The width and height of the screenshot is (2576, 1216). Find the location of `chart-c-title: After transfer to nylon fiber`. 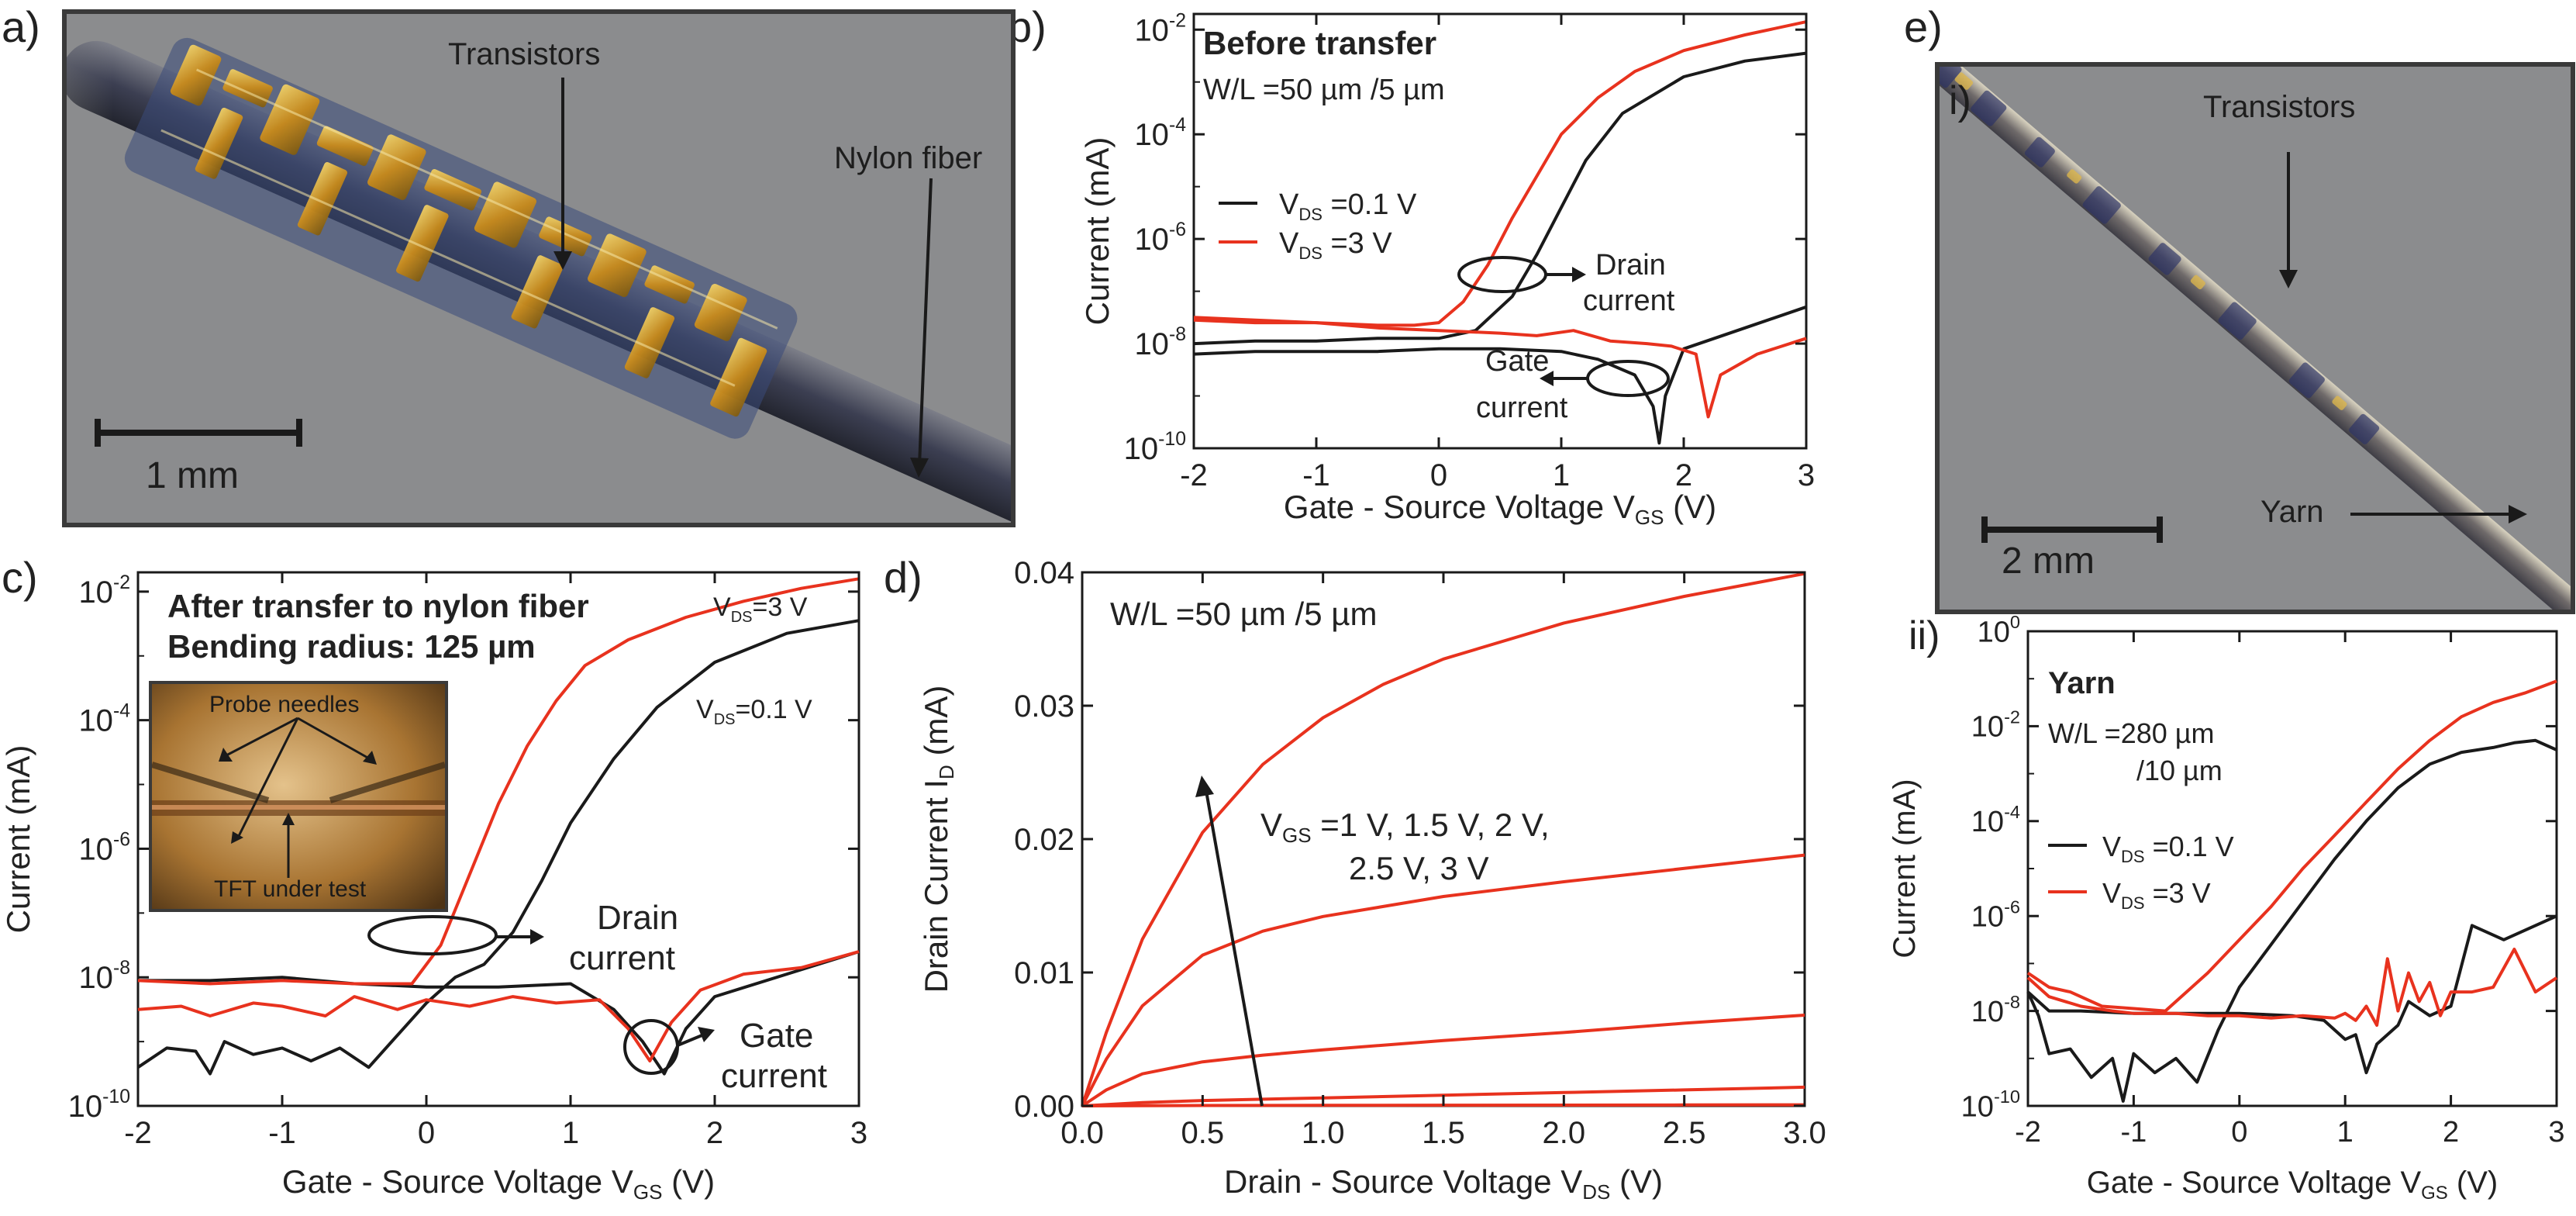

chart-c-title: After transfer to nylon fiber is located at coordinates (378, 606).